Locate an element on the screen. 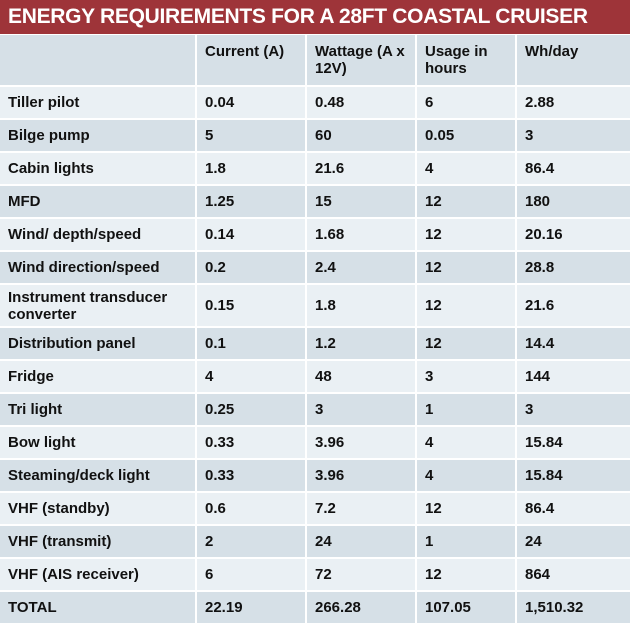 This screenshot has width=630, height=625. table-cell: 15 is located at coordinates (361, 201).